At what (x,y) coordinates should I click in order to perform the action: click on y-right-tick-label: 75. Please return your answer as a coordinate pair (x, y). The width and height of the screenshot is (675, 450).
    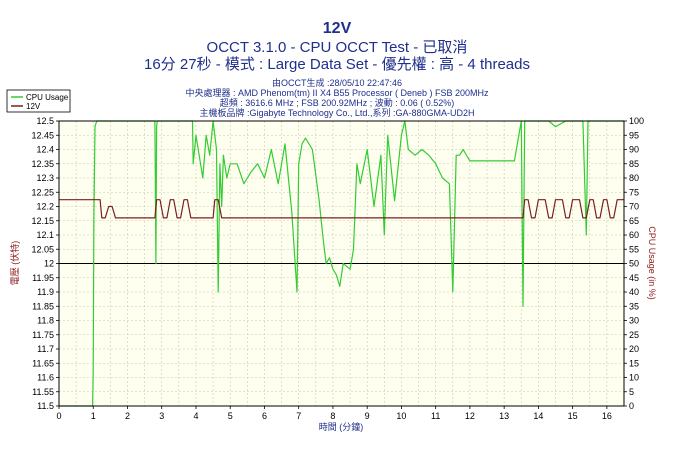
    Looking at the image, I should click on (634, 192).